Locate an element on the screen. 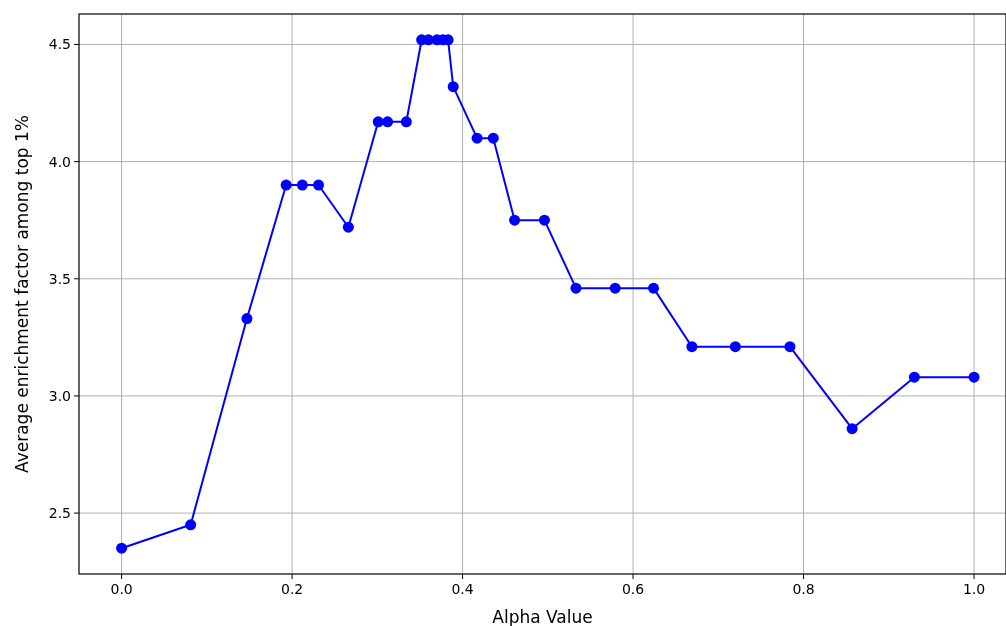 This screenshot has height=626, width=1006. y-tick-label: 4.0 is located at coordinates (59, 161).